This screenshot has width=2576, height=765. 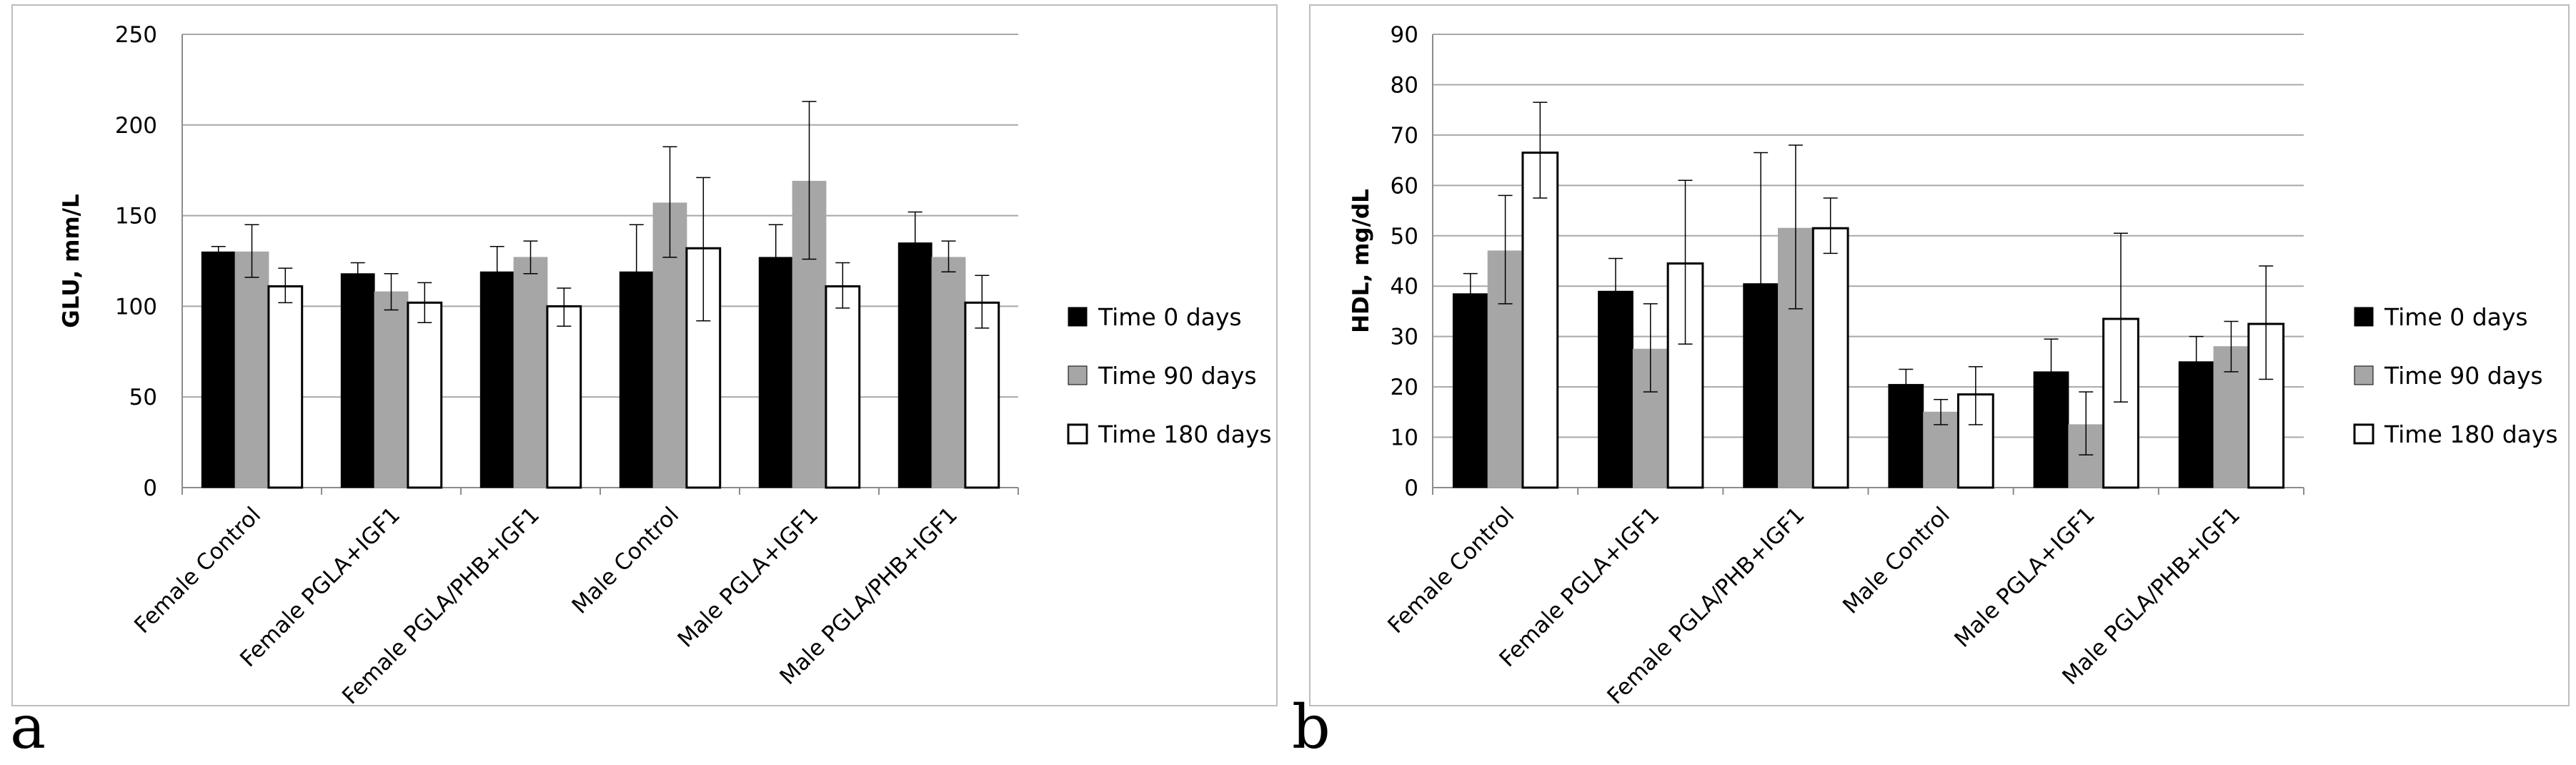 I want to click on y-tick-label: 200, so click(x=136, y=126).